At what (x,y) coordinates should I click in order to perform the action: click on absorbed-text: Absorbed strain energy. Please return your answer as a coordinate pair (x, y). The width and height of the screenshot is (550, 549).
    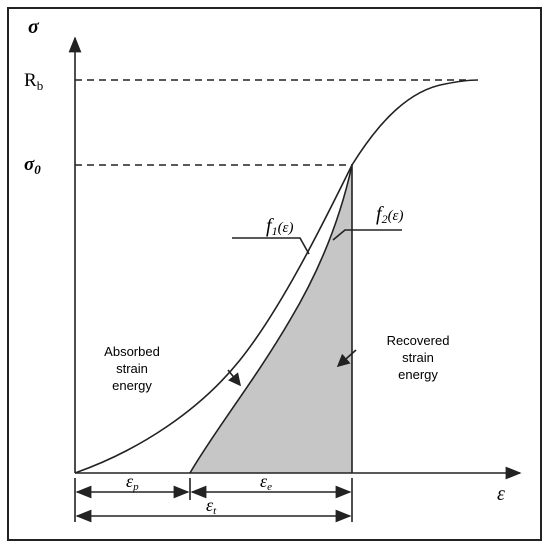
    Looking at the image, I should click on (132, 368).